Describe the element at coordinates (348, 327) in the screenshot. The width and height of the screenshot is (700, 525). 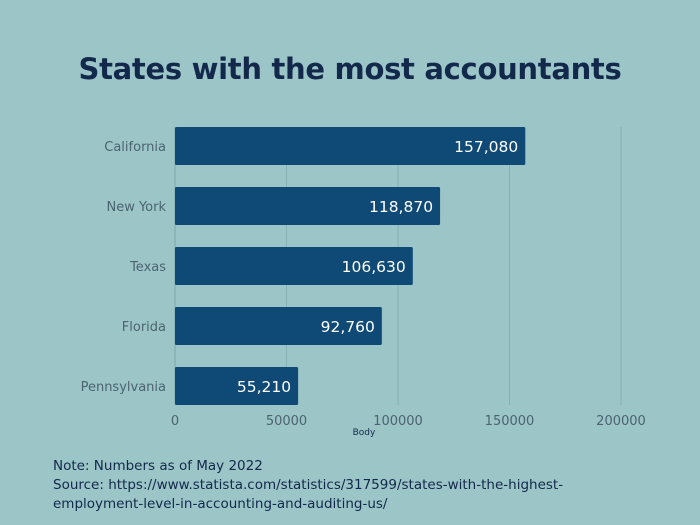
I see `data-label: 92,760` at that location.